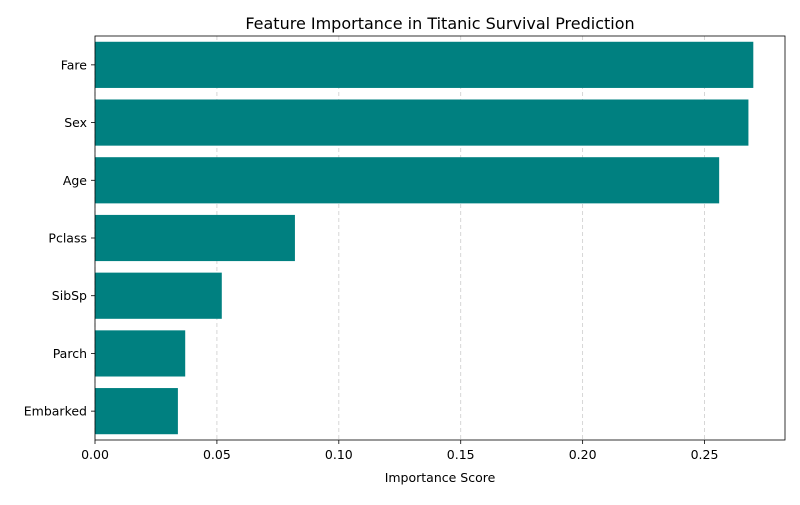 The width and height of the screenshot is (800, 505). What do you see at coordinates (136, 411) in the screenshot?
I see `bar-embarked` at bounding box center [136, 411].